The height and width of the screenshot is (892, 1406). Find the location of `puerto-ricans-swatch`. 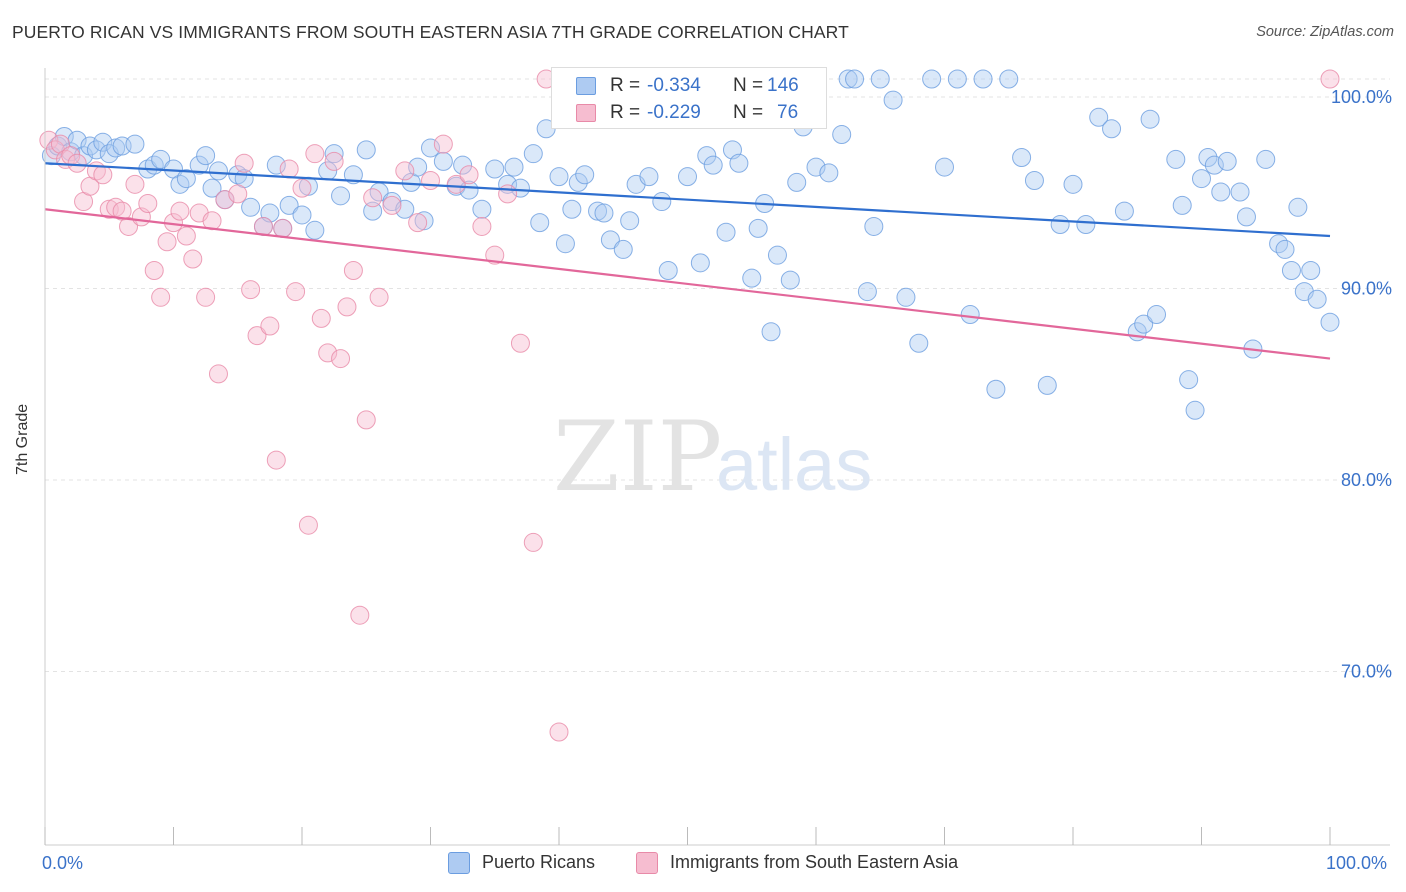

puerto-ricans-swatch is located at coordinates (586, 86).